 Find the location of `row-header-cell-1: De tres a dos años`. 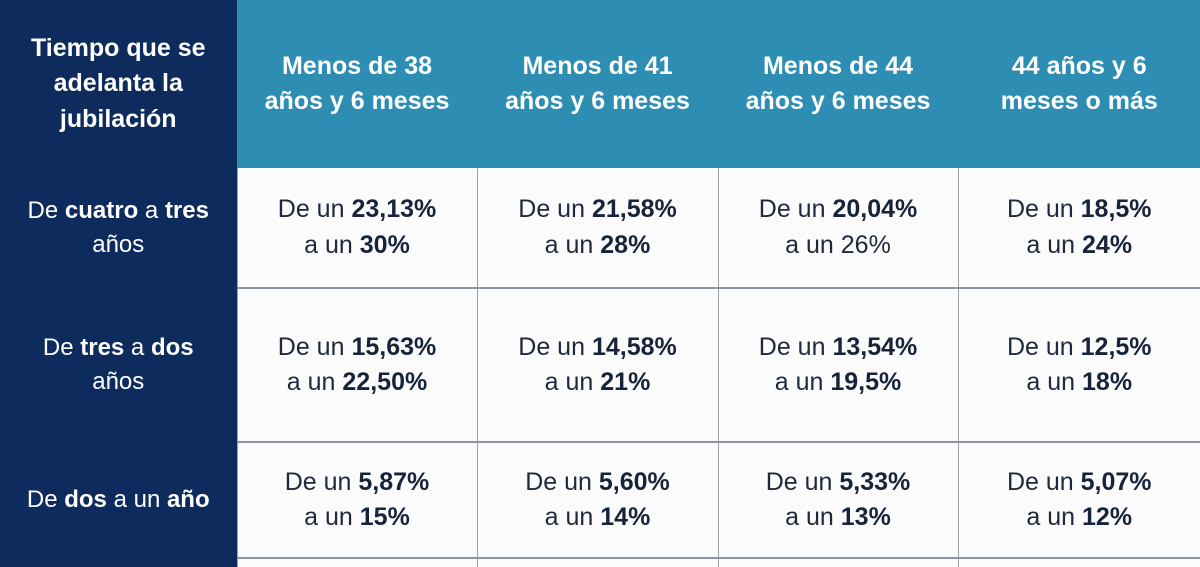

row-header-cell-1: De tres a dos años is located at coordinates (118, 365).